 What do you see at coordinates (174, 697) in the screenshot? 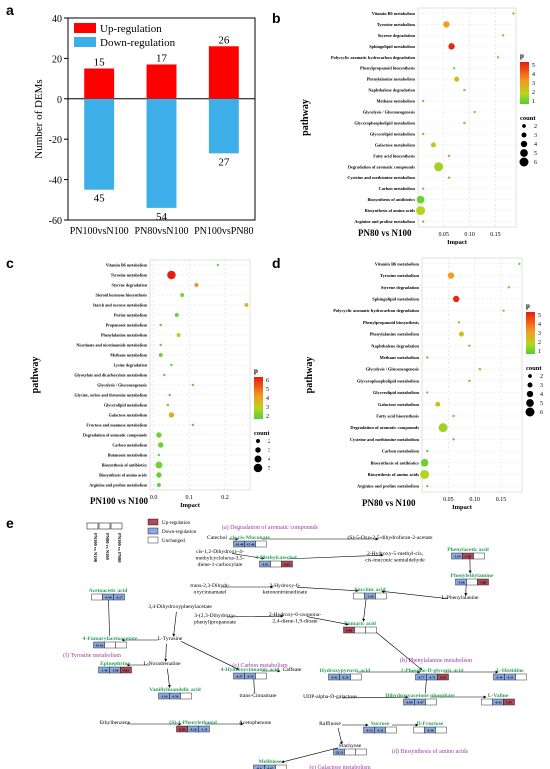
I see `fold-change-value: -0.56` at bounding box center [174, 697].